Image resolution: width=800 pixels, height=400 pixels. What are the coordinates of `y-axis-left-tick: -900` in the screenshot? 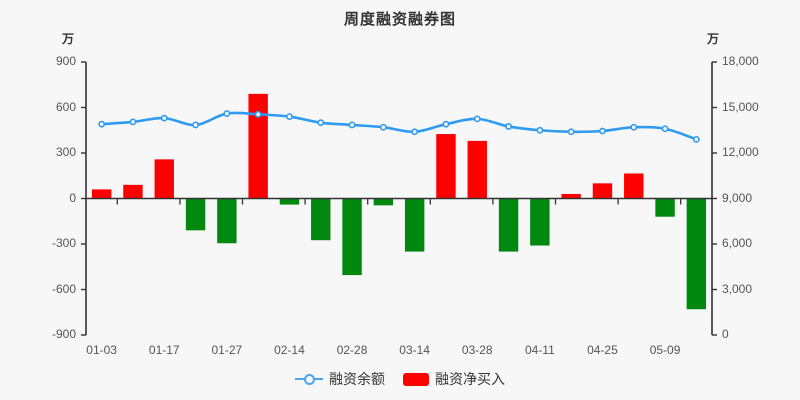 It's located at (63, 334).